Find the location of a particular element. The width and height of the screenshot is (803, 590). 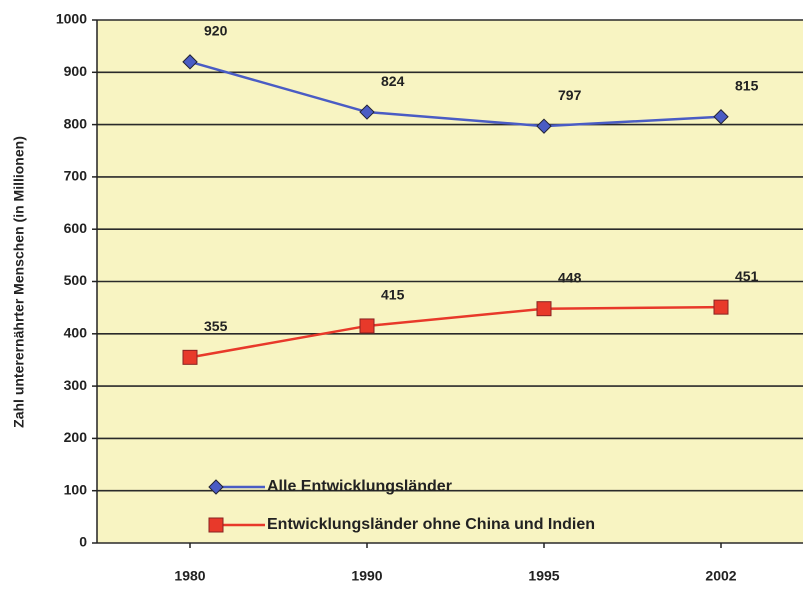

y-tick-label: 800 is located at coordinates (76, 123).